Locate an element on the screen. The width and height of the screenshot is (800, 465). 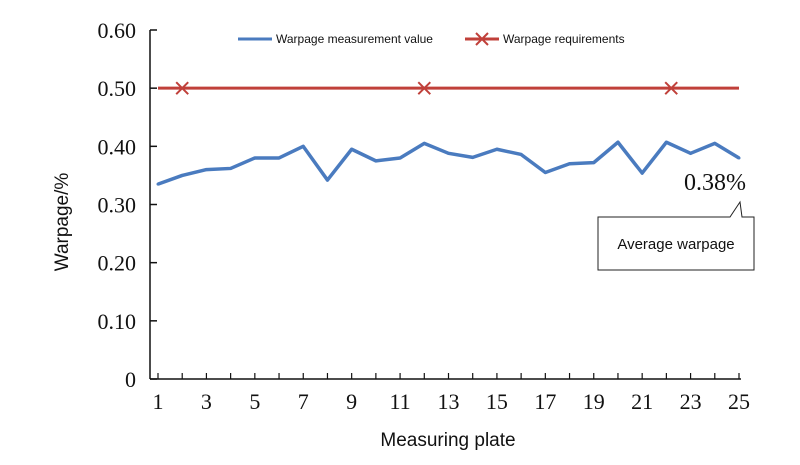
legend-marker-x is located at coordinates (482, 39).